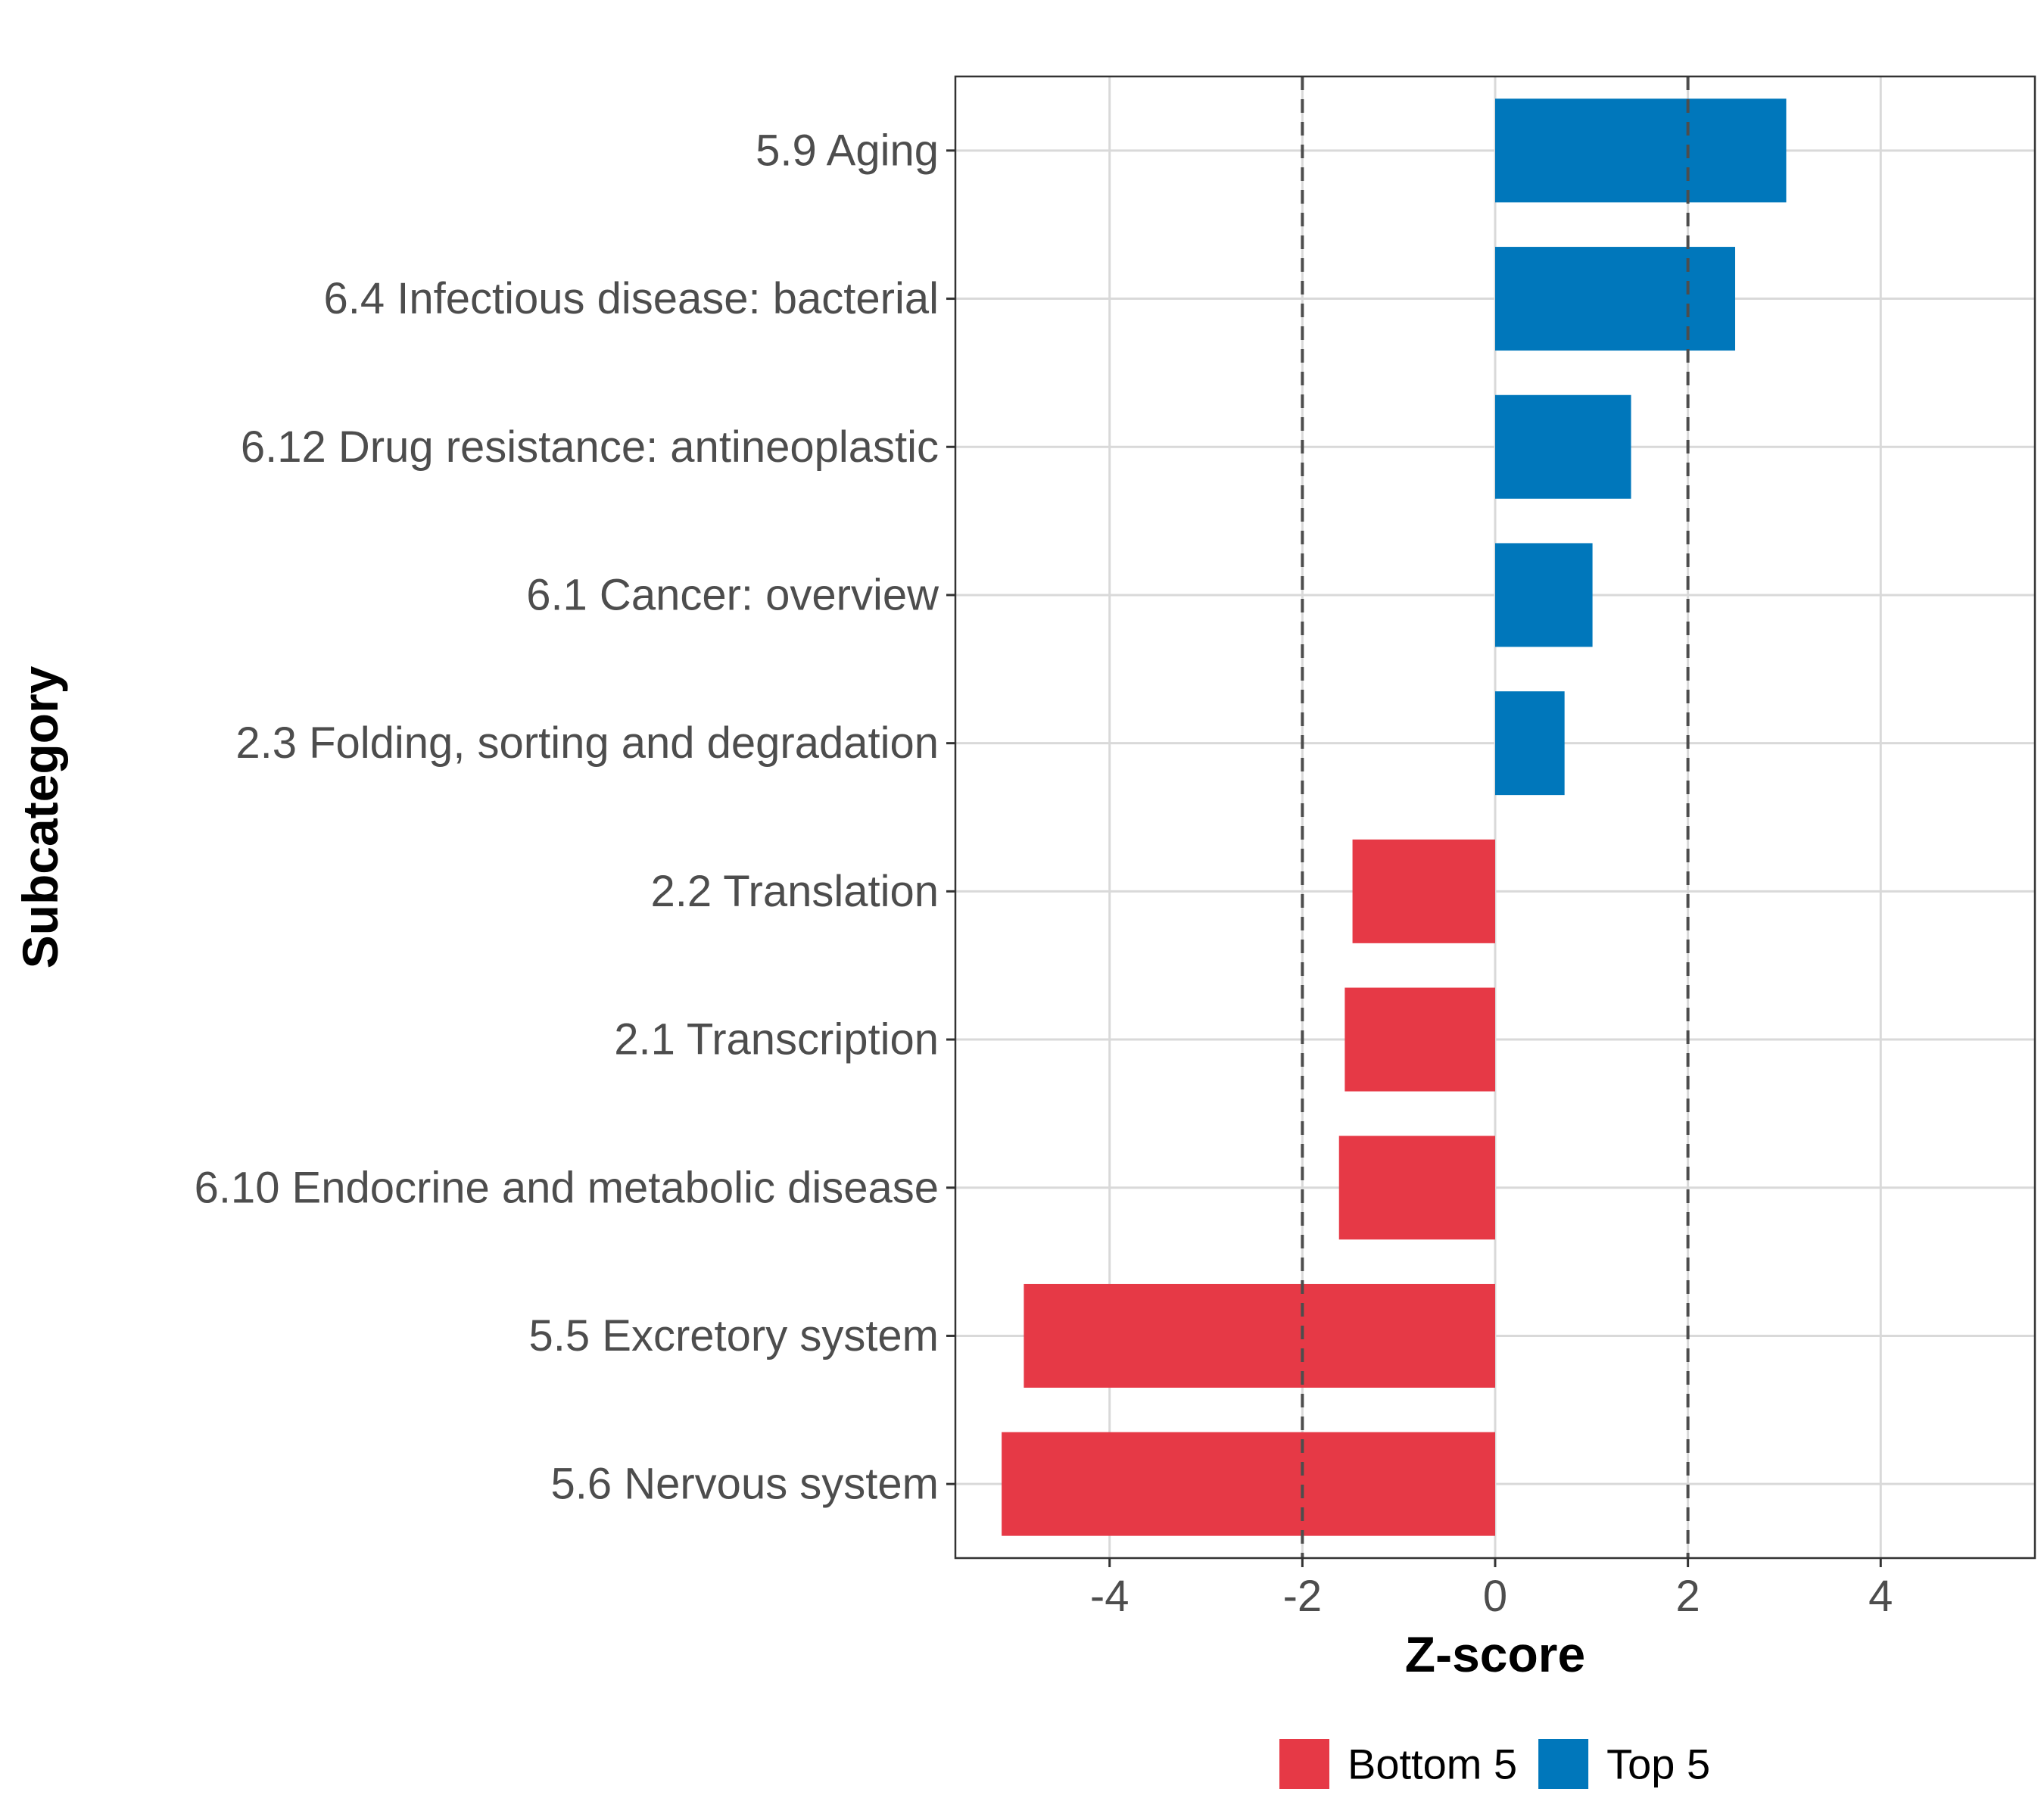 The image size is (2044, 1817). I want to click on x-tick-label: -2, so click(1303, 1596).